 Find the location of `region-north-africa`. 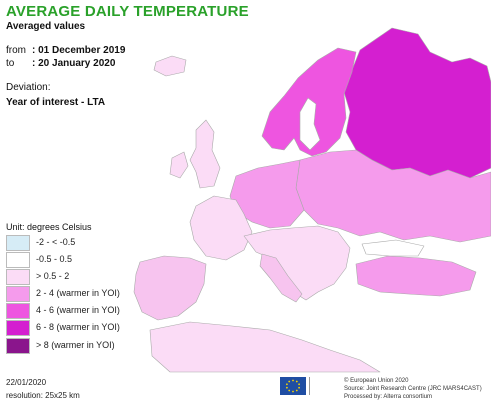

region-north-africa is located at coordinates (265, 347).